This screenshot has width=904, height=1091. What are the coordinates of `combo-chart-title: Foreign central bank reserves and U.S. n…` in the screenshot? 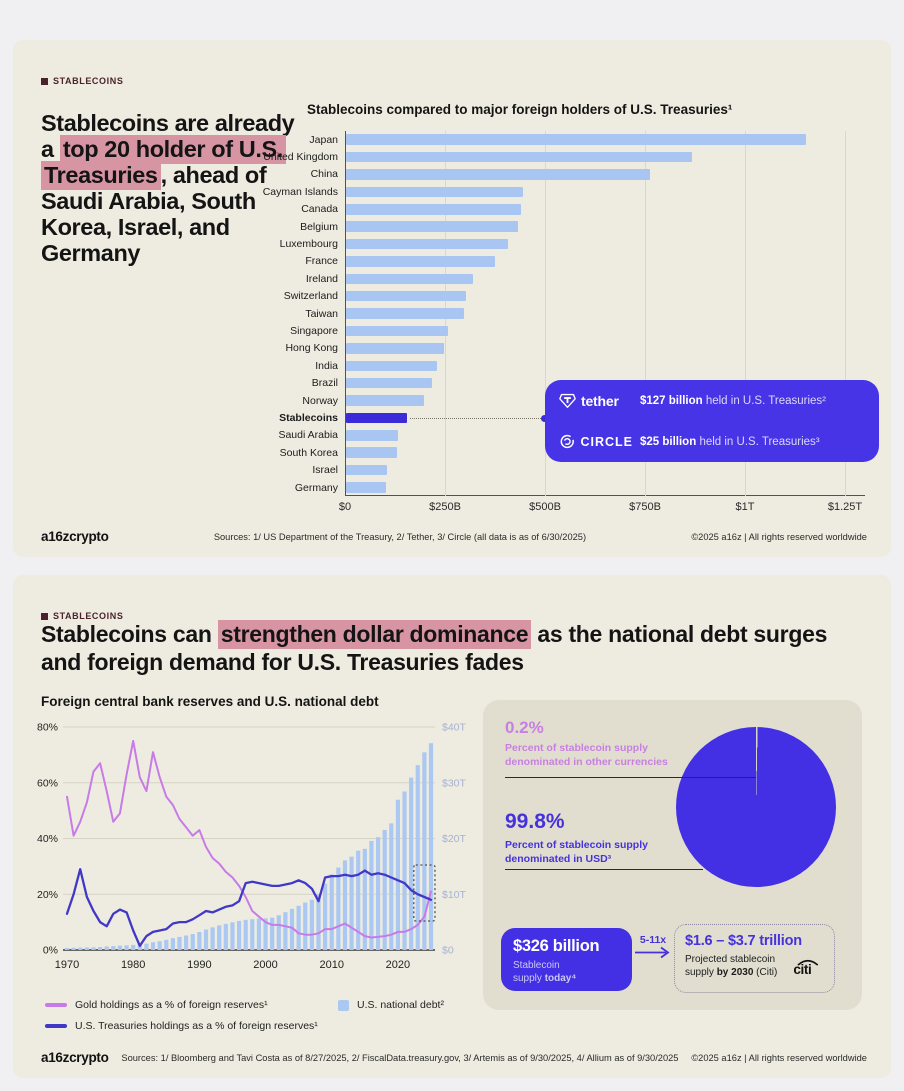 It's located at (210, 701).